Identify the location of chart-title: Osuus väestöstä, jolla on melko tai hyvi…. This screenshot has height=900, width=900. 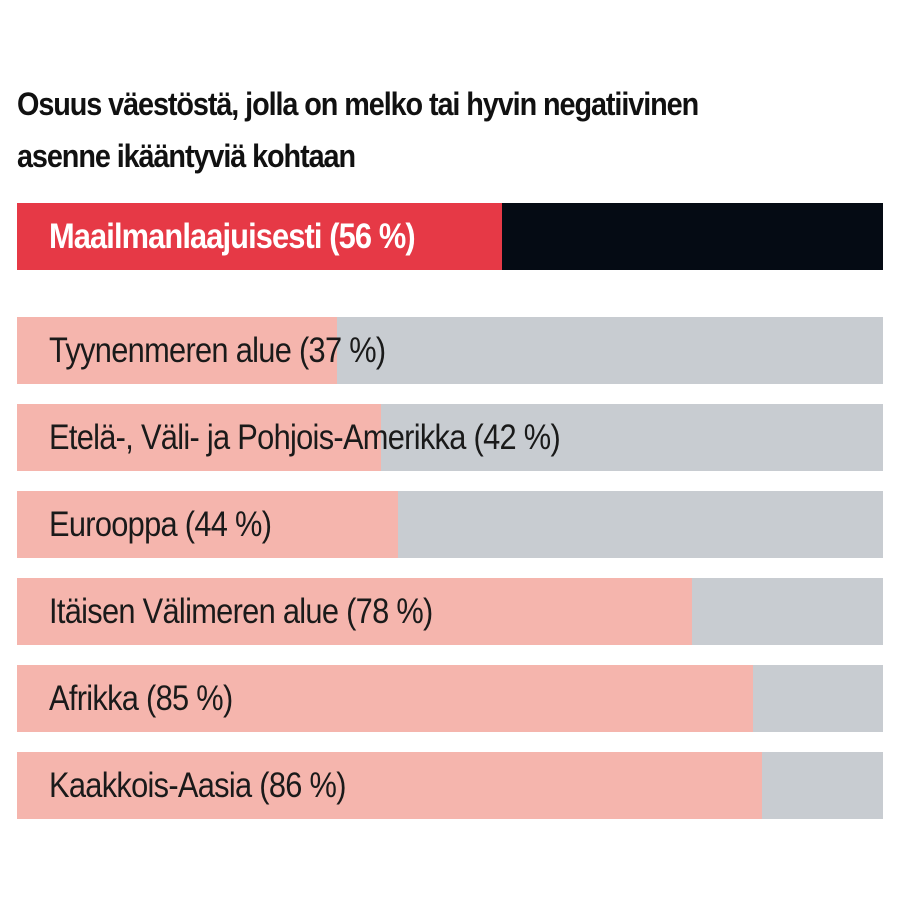
(358, 130).